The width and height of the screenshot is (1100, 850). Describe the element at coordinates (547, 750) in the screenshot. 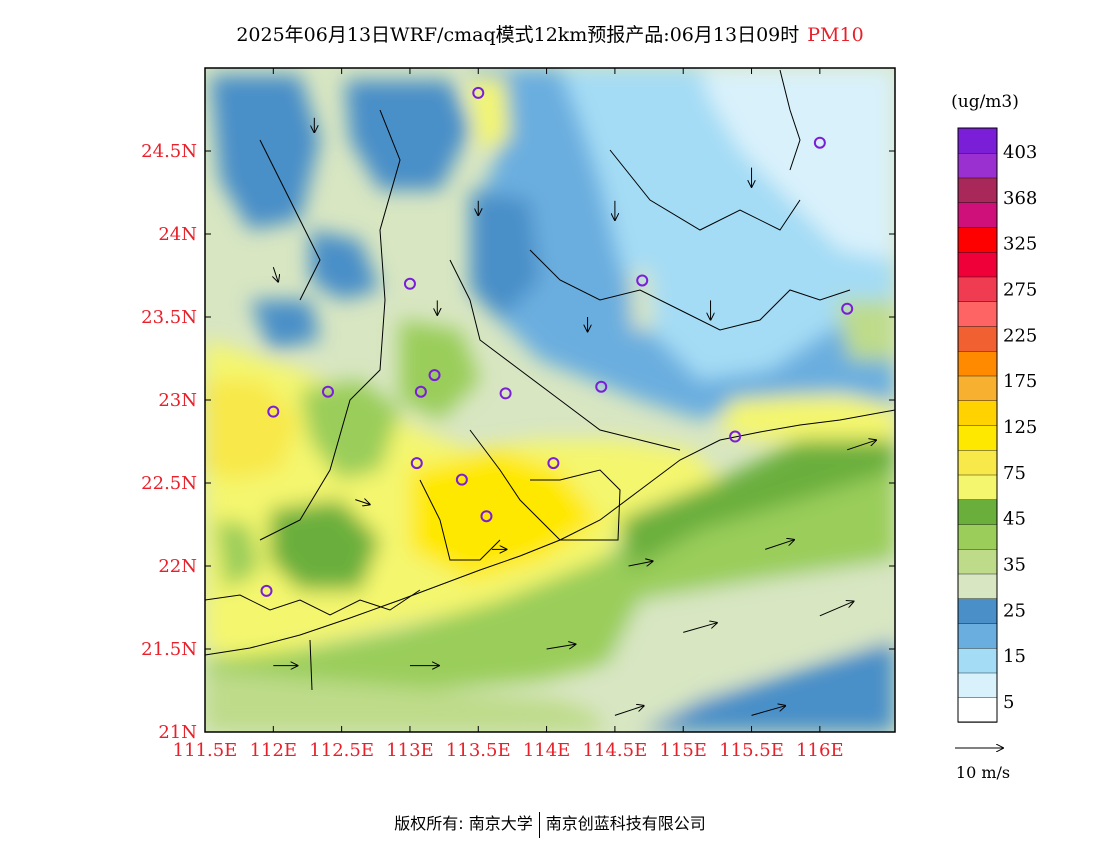

I see `lon-tick-label: 114E` at that location.